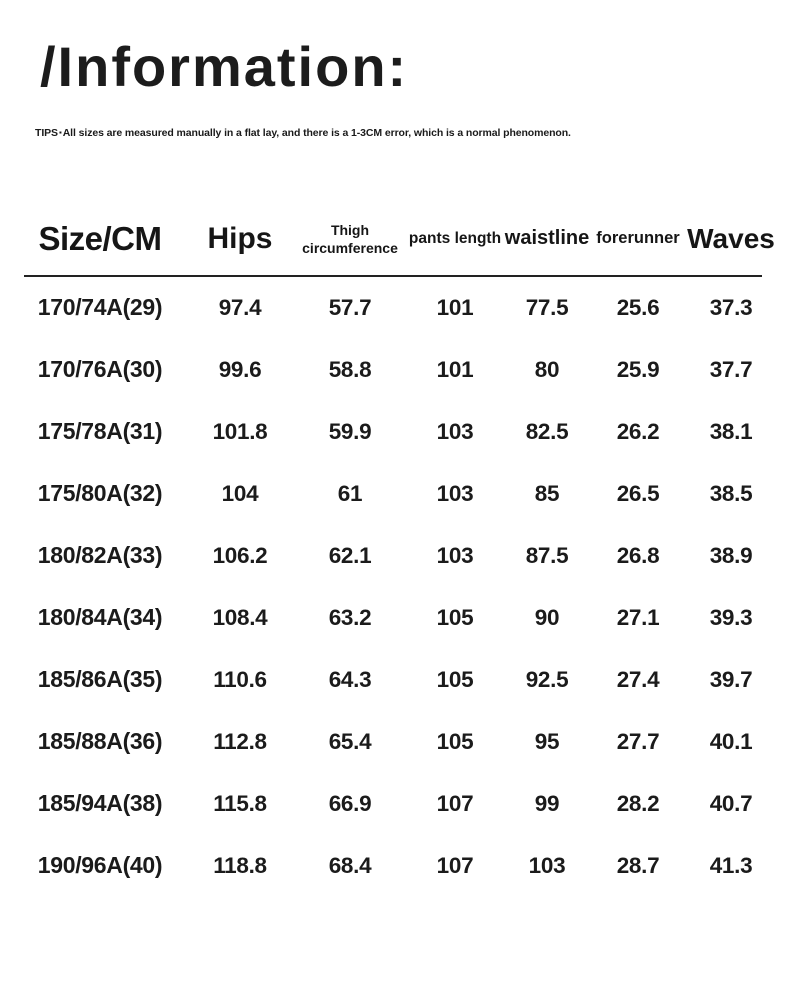  What do you see at coordinates (100, 431) in the screenshot?
I see `size-label-cell: 175/78A(31)` at bounding box center [100, 431].